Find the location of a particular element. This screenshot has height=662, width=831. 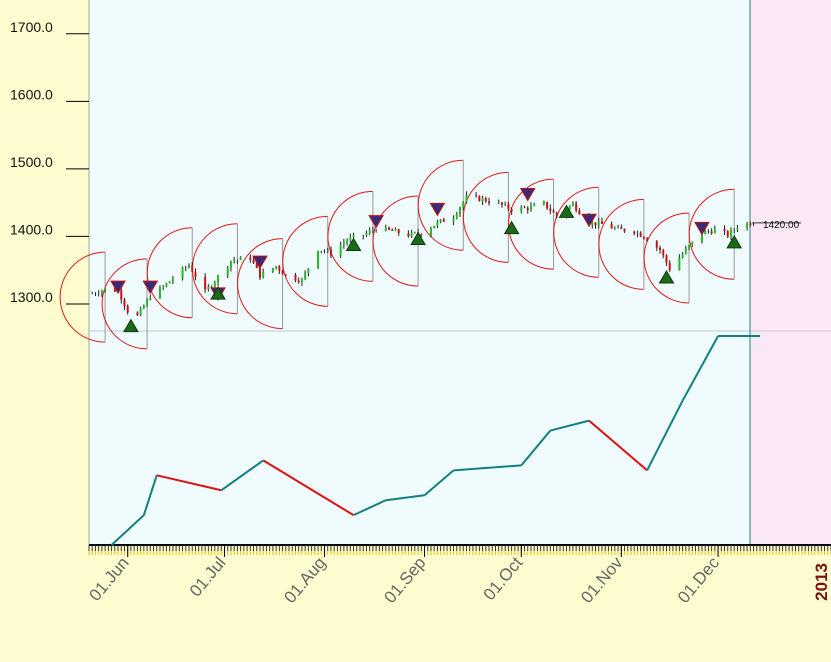

y-tick-label: 1300.0 is located at coordinates (31, 297).